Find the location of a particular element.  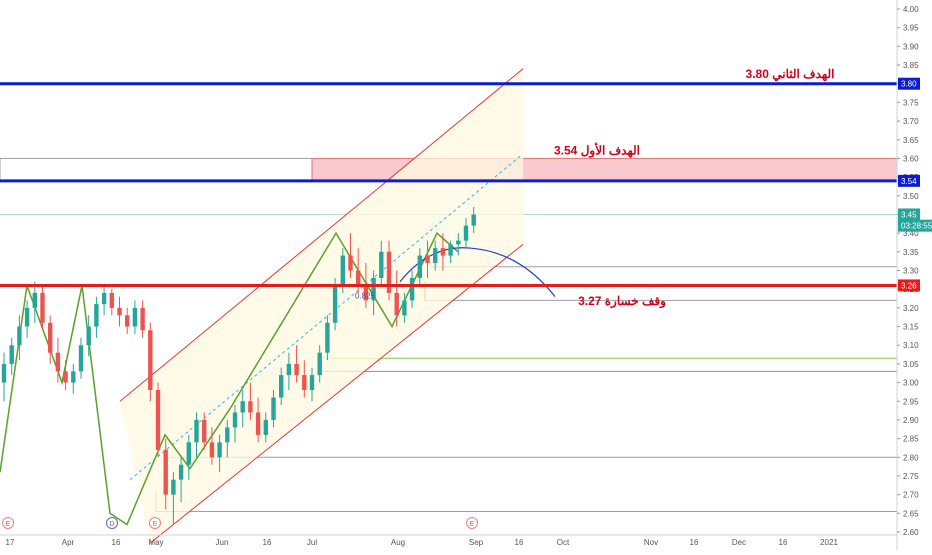

y-tick-label: 2.65 is located at coordinates (911, 513).